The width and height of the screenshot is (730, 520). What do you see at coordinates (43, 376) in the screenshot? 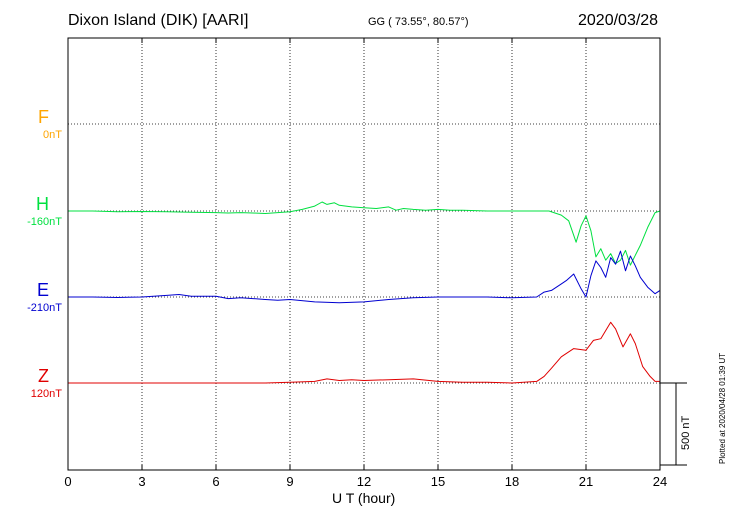
I see `component-name-z: Z` at bounding box center [43, 376].